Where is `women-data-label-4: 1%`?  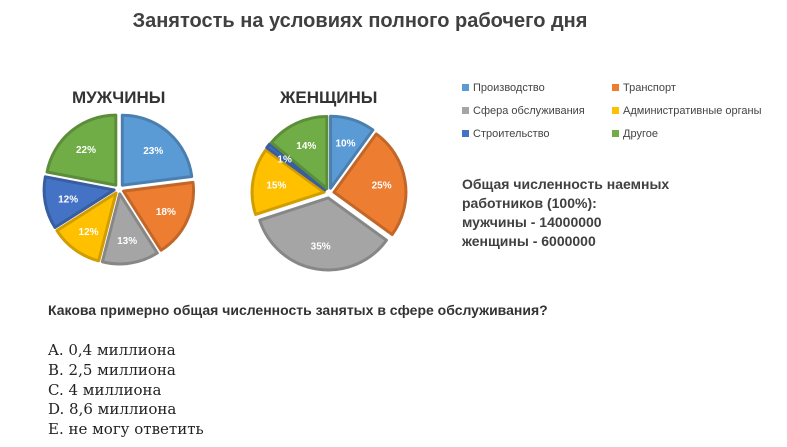 women-data-label-4: 1% is located at coordinates (284, 160).